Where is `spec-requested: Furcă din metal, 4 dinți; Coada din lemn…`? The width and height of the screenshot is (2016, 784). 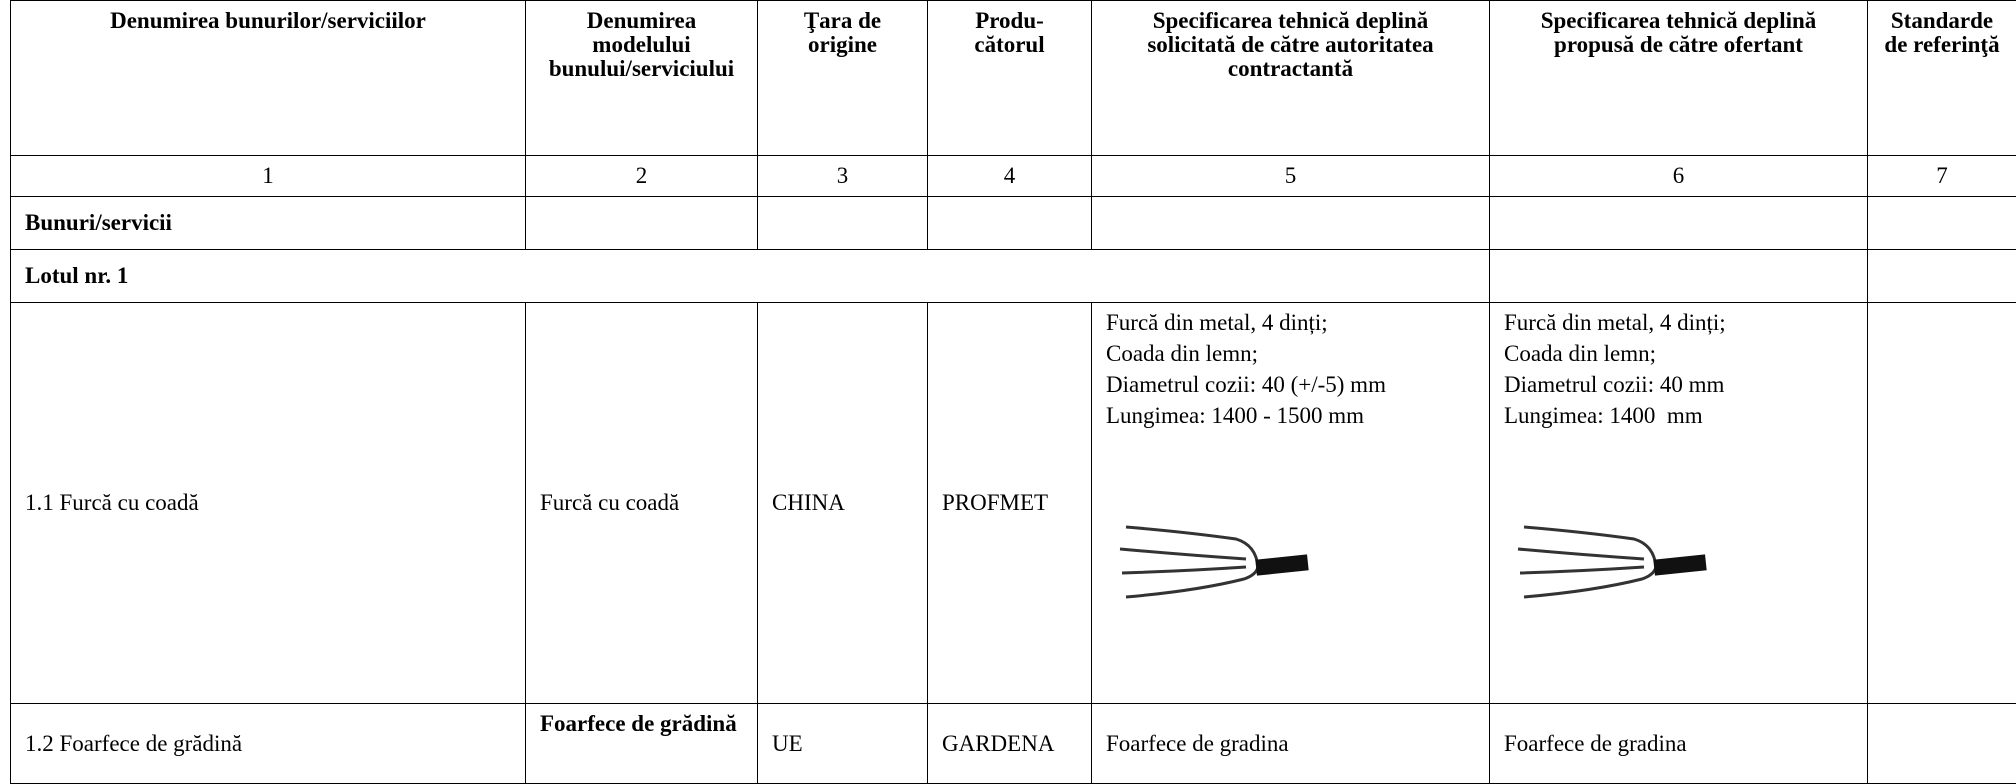 spec-requested: Furcă din metal, 4 dinți; Coada din lemn… is located at coordinates (1291, 503).